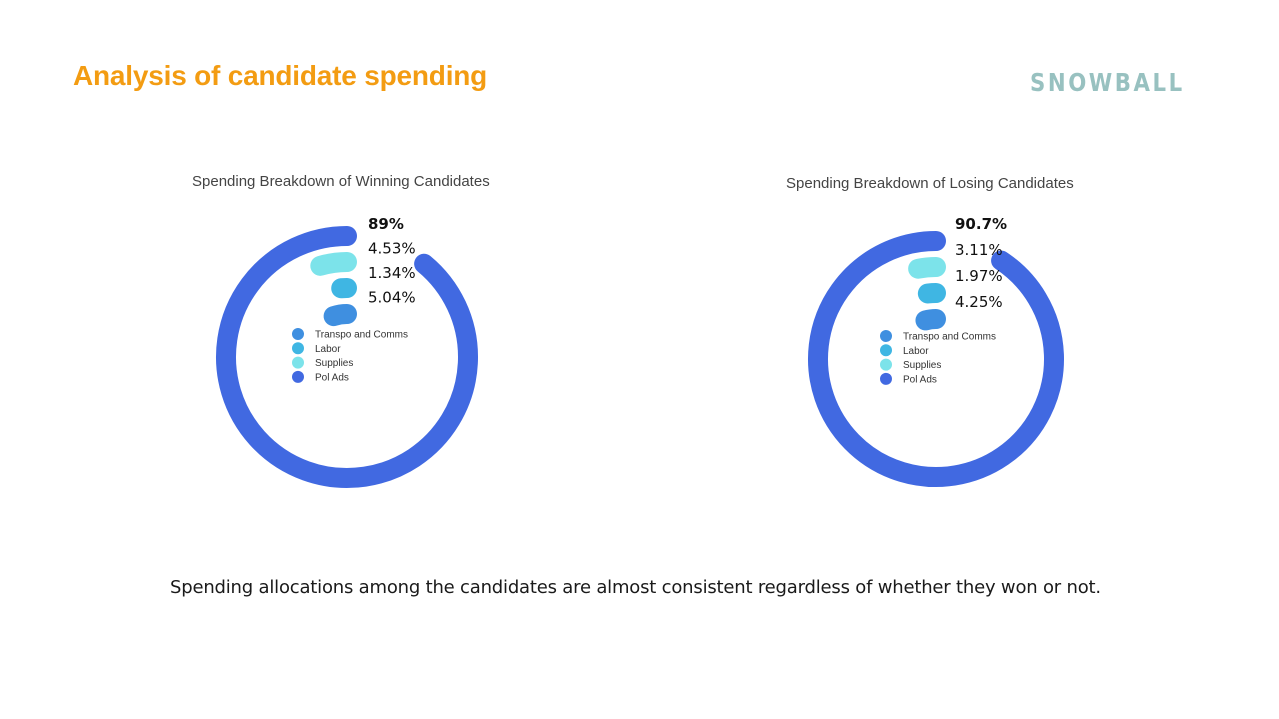  I want to click on losing-value-label-supplies: 3.11%, so click(979, 250).